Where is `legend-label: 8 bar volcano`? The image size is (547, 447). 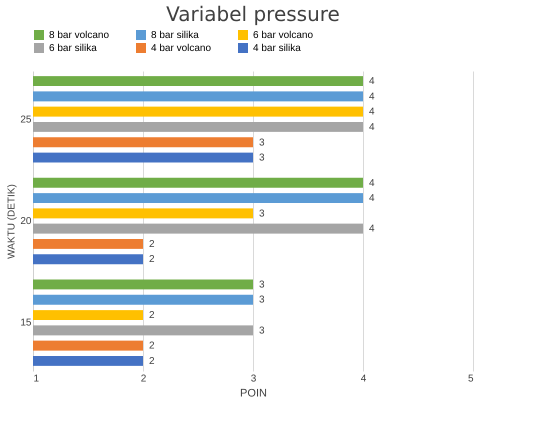 legend-label: 8 bar volcano is located at coordinates (79, 35).